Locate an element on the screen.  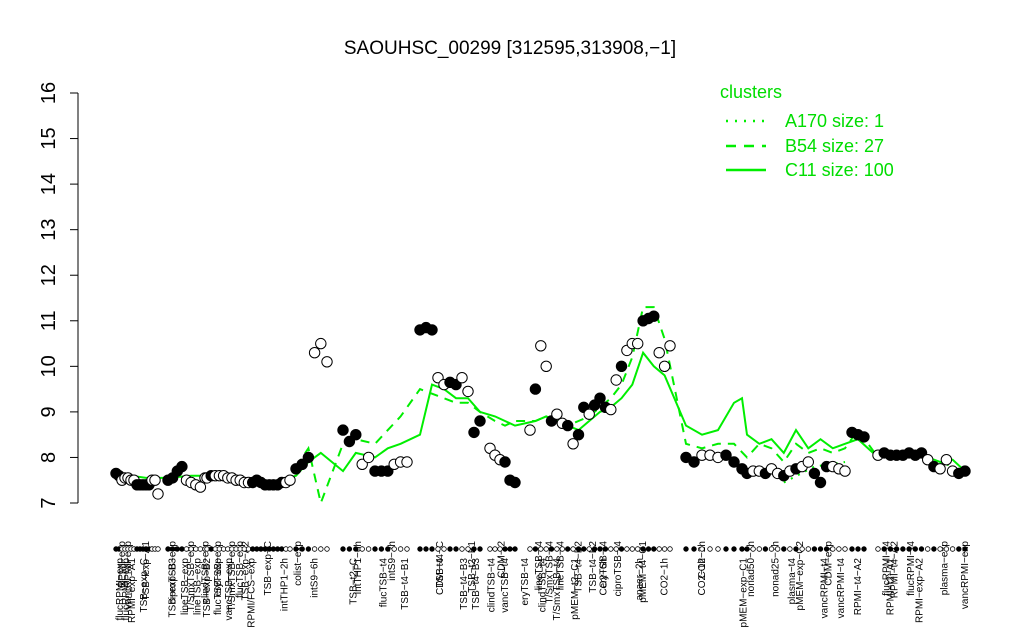
top-sample-label: flucTSB−exp is located at coordinates (240, 569).